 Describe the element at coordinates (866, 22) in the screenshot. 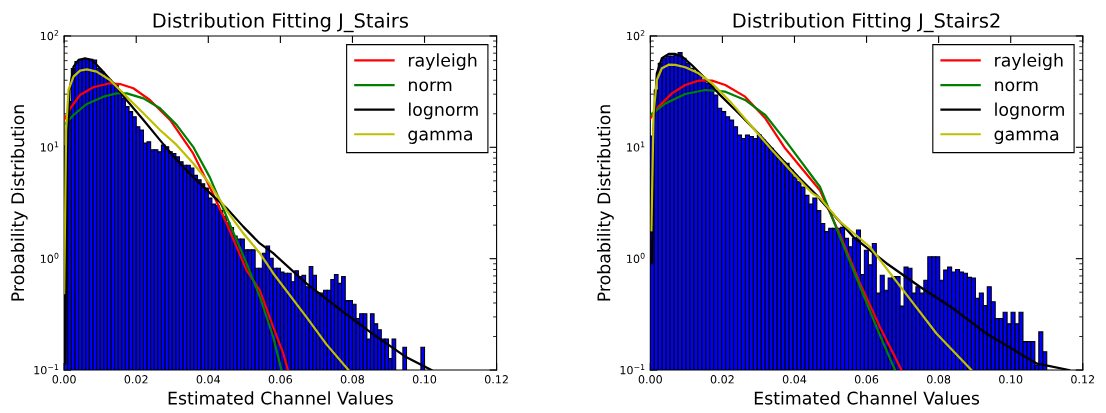

I see `chart-title: Distribution Fitting J_Stairs2` at that location.